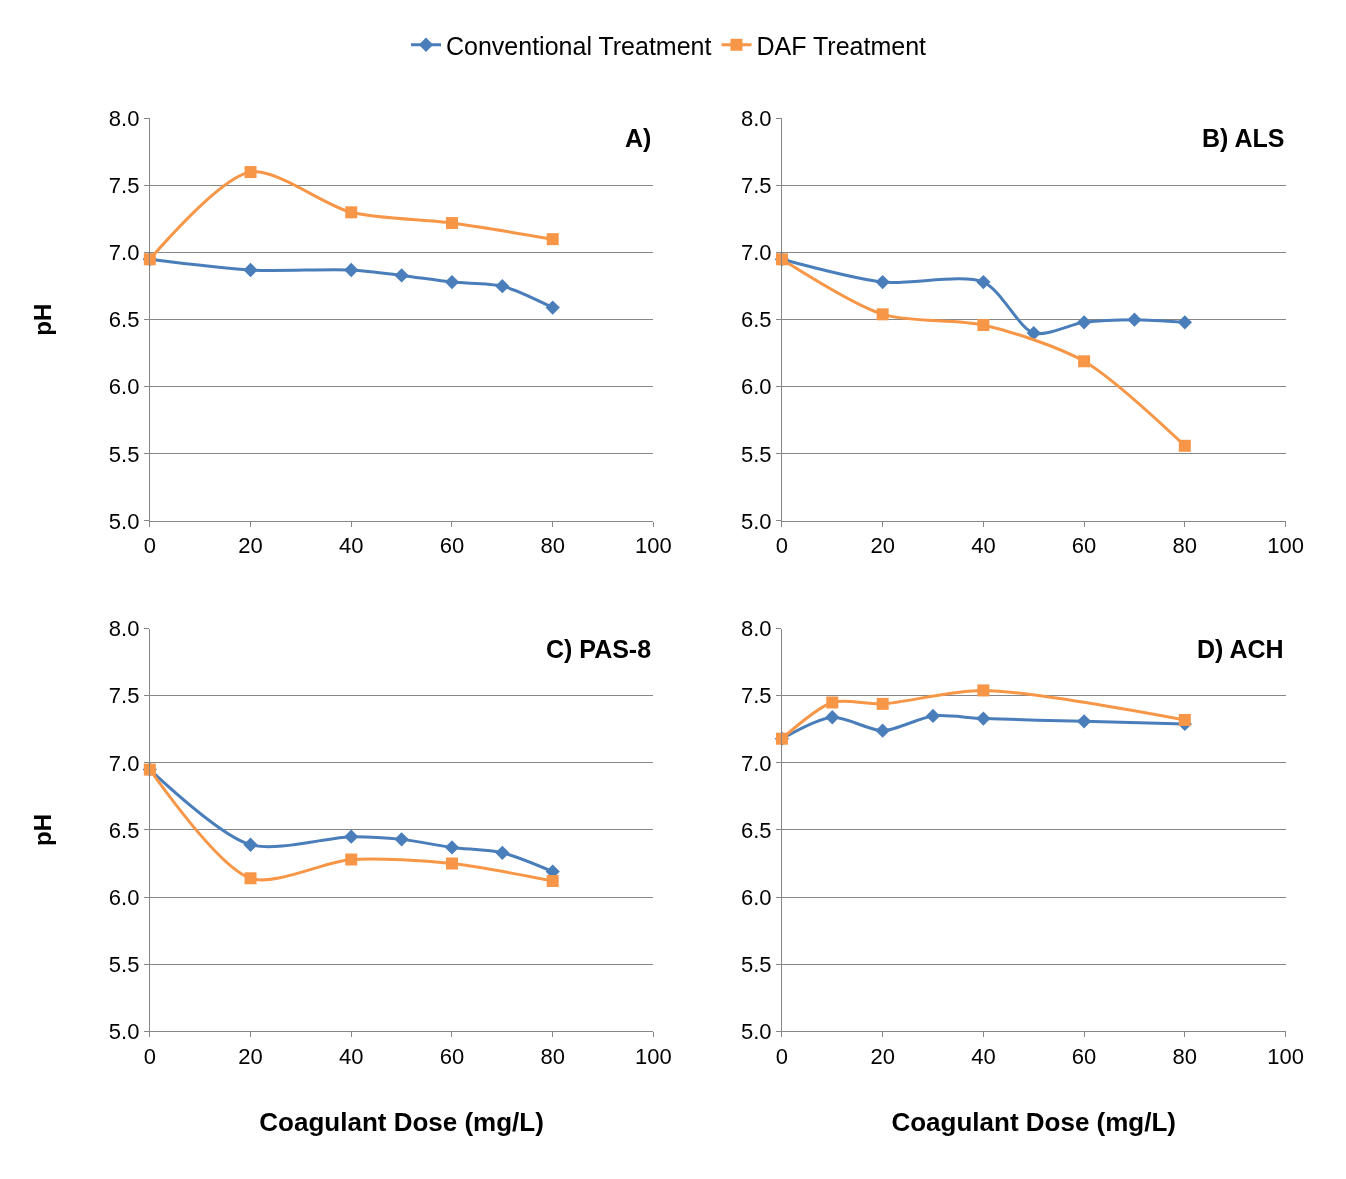  Describe the element at coordinates (1243, 138) in the screenshot. I see `chart-title: B) ALS` at that location.